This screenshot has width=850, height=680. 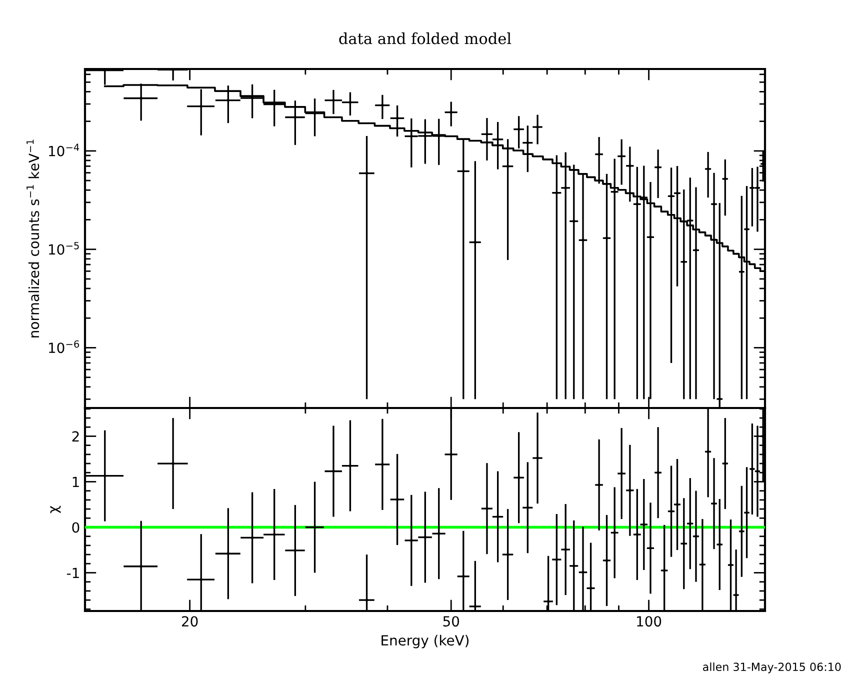 What do you see at coordinates (75, 482) in the screenshot?
I see `y-tick-label: 1` at bounding box center [75, 482].